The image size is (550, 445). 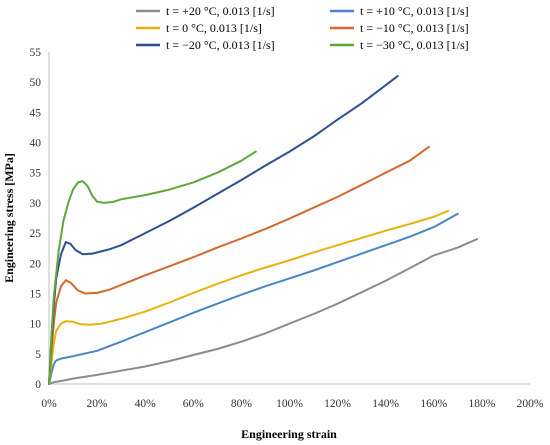 What do you see at coordinates (36, 219) in the screenshot?
I see `y-tick-labels: 0 5 10 15 20 25 30 35 40 45 50 55` at bounding box center [36, 219].